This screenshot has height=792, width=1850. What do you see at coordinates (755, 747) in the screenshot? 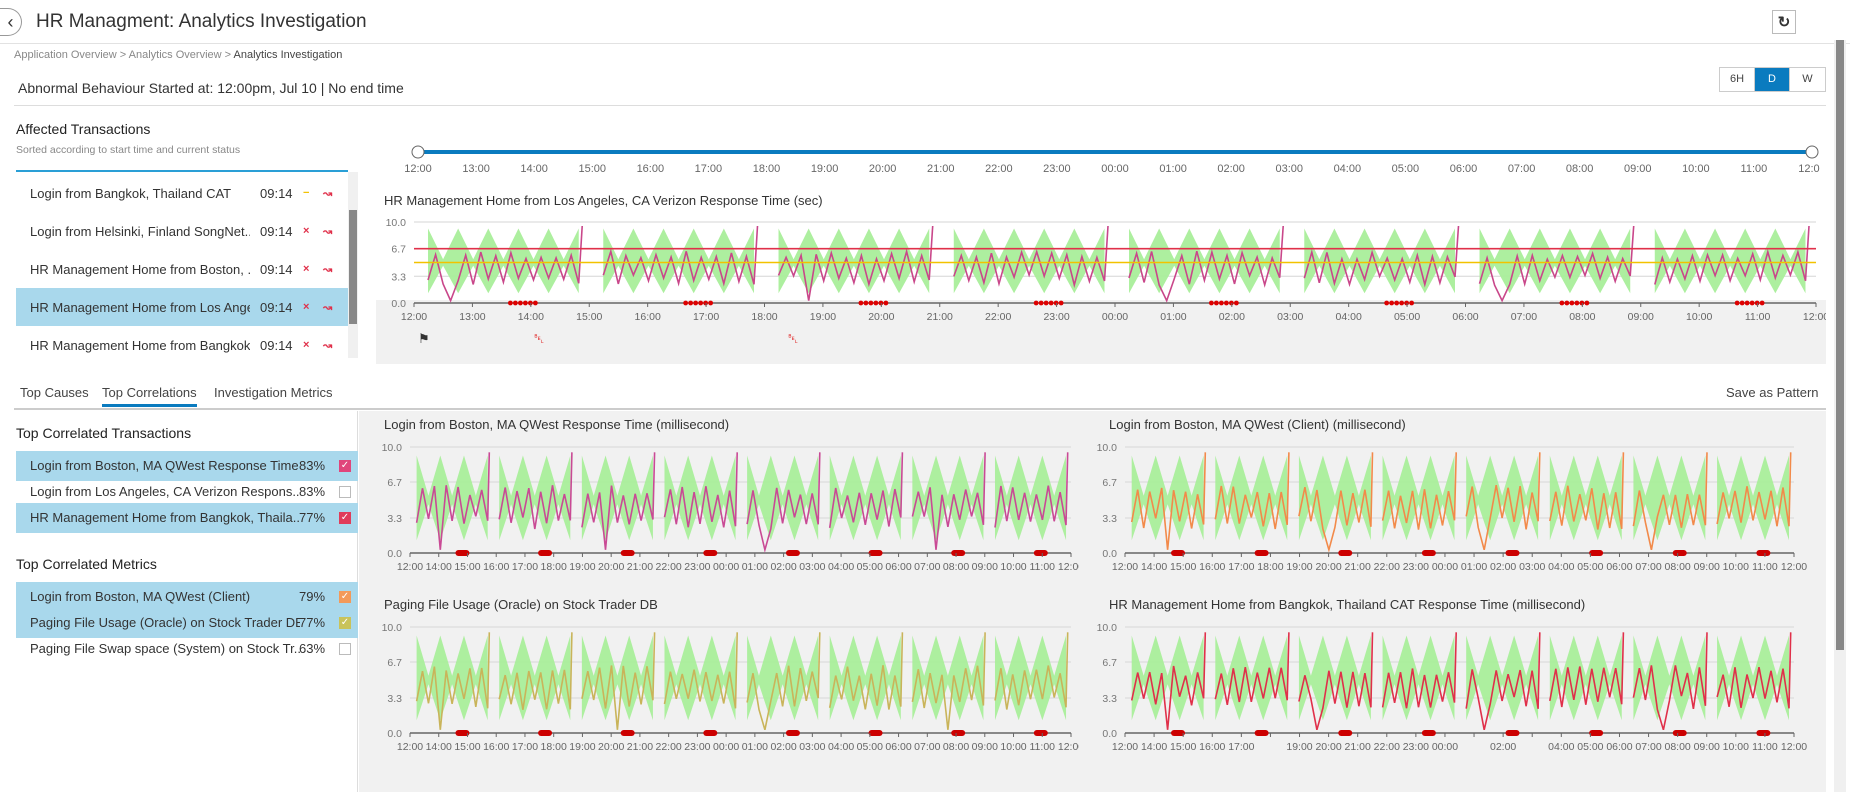
I see `x-tick-label: 01:00` at bounding box center [755, 747].